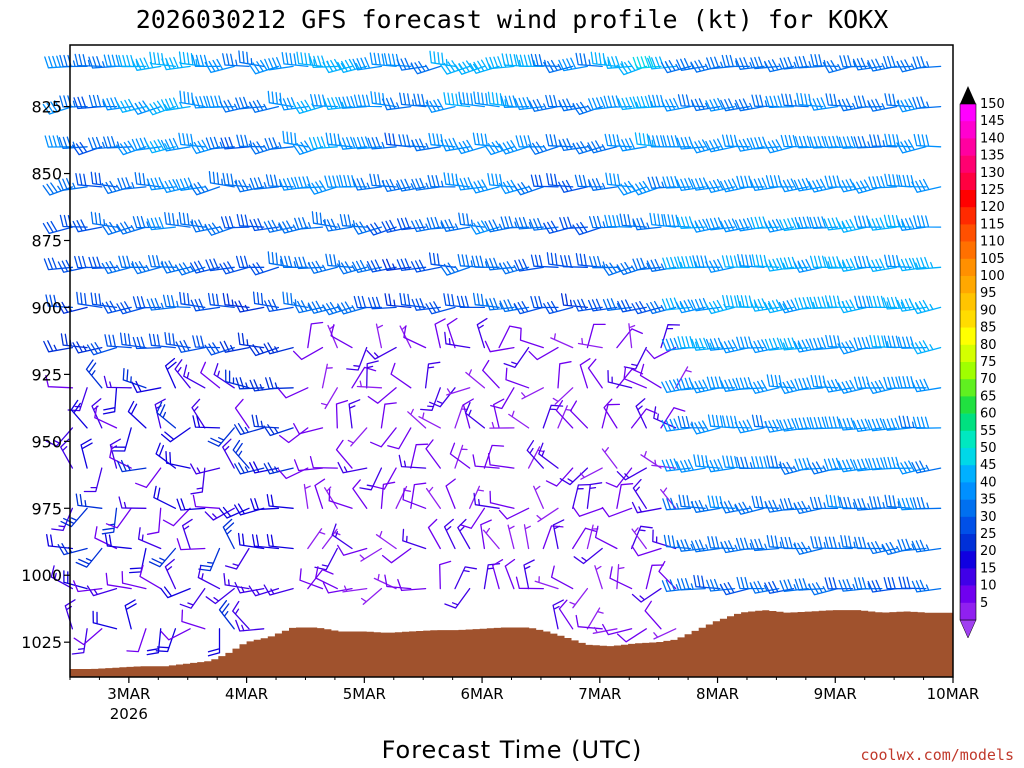 The height and width of the screenshot is (768, 1024). What do you see at coordinates (46, 307) in the screenshot?
I see `y-tick-label: 900` at bounding box center [46, 307].